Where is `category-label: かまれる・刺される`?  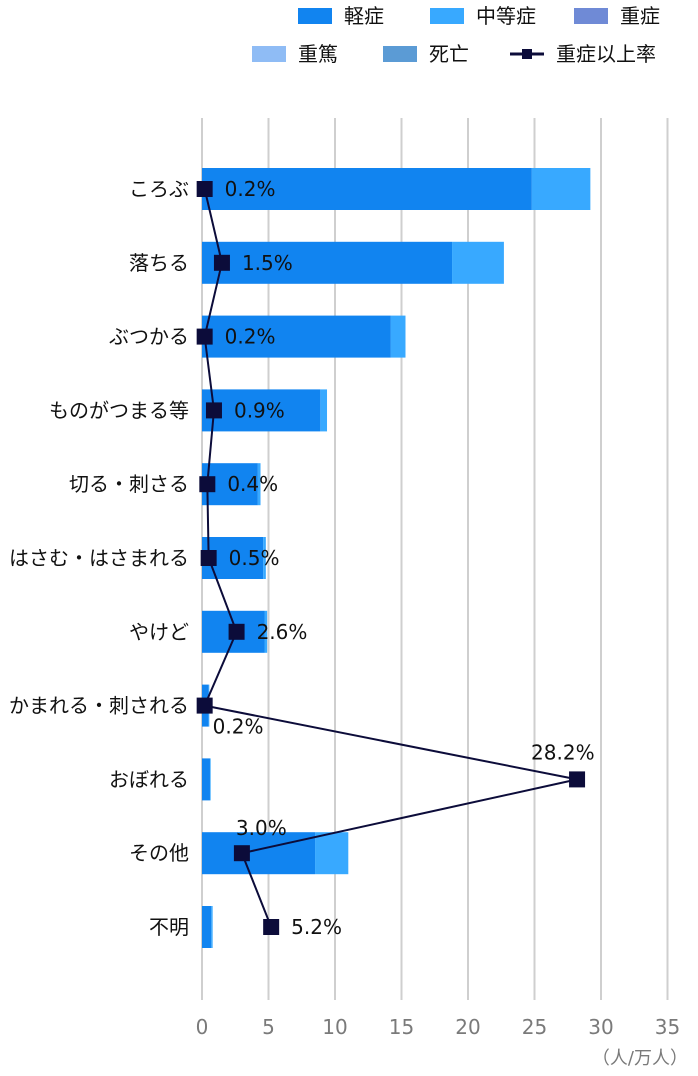 category-label: かまれる・刺される is located at coordinates (99, 706).